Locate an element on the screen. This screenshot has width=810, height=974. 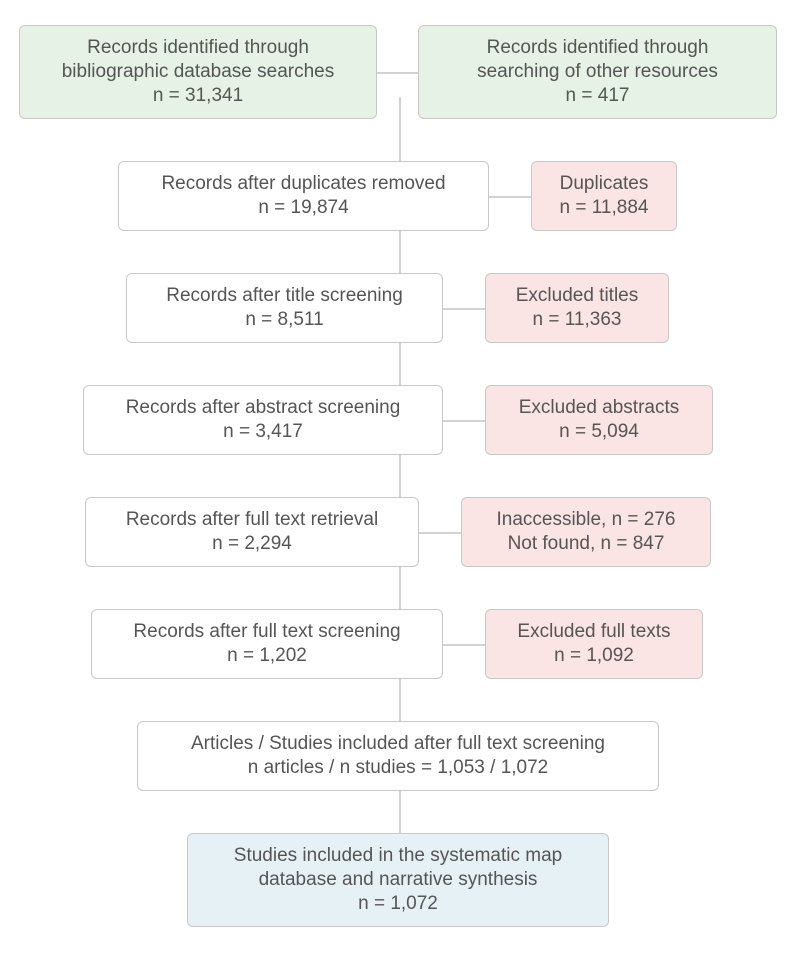
not-found-label: Not found, n = 847 is located at coordinates (586, 543).